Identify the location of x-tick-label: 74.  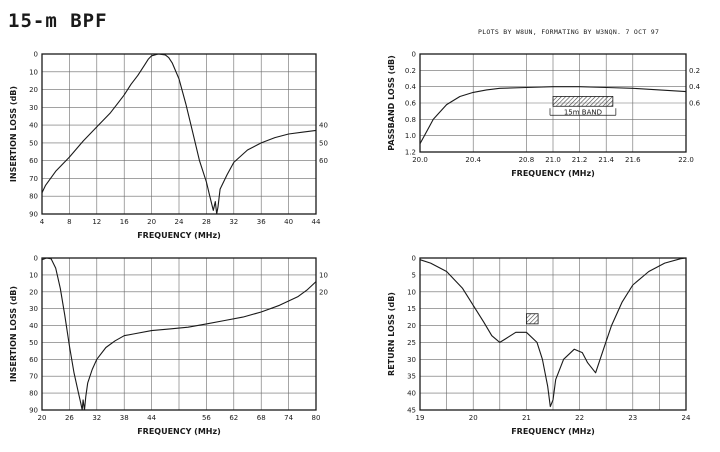
(288, 418).